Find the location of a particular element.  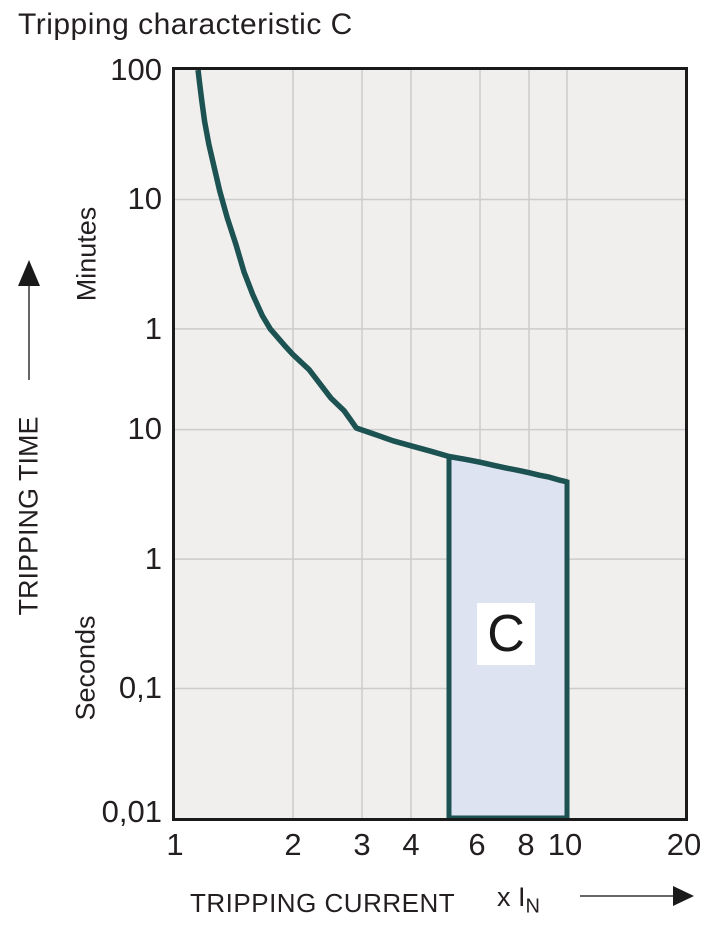

x-axis-unit: x IN is located at coordinates (518, 900).